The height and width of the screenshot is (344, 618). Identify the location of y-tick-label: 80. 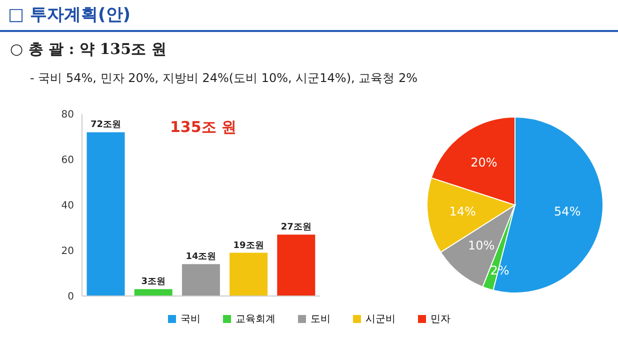
(67, 115).